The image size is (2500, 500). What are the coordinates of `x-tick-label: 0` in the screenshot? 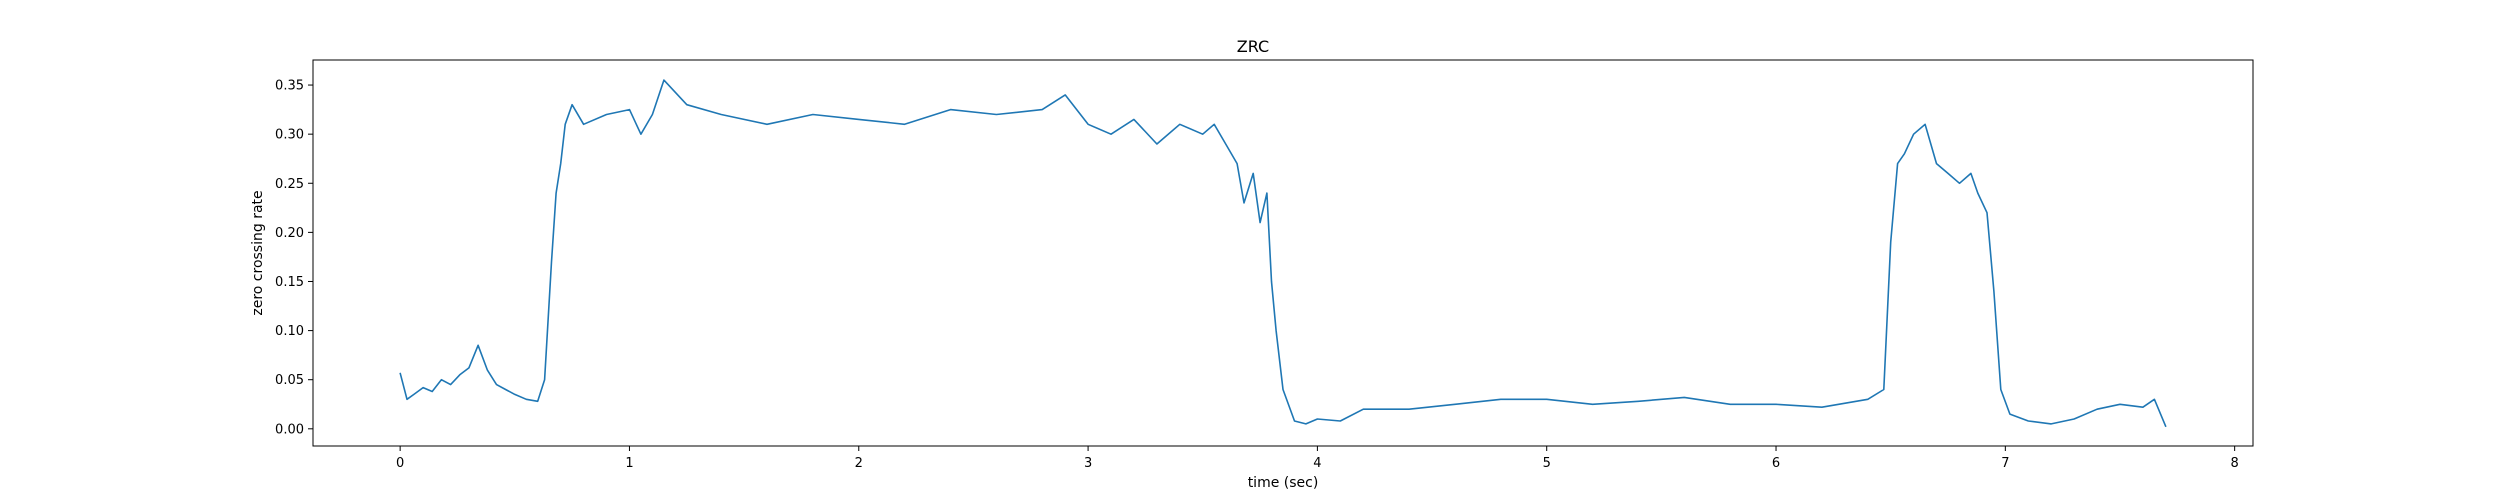 It's located at (400, 463).